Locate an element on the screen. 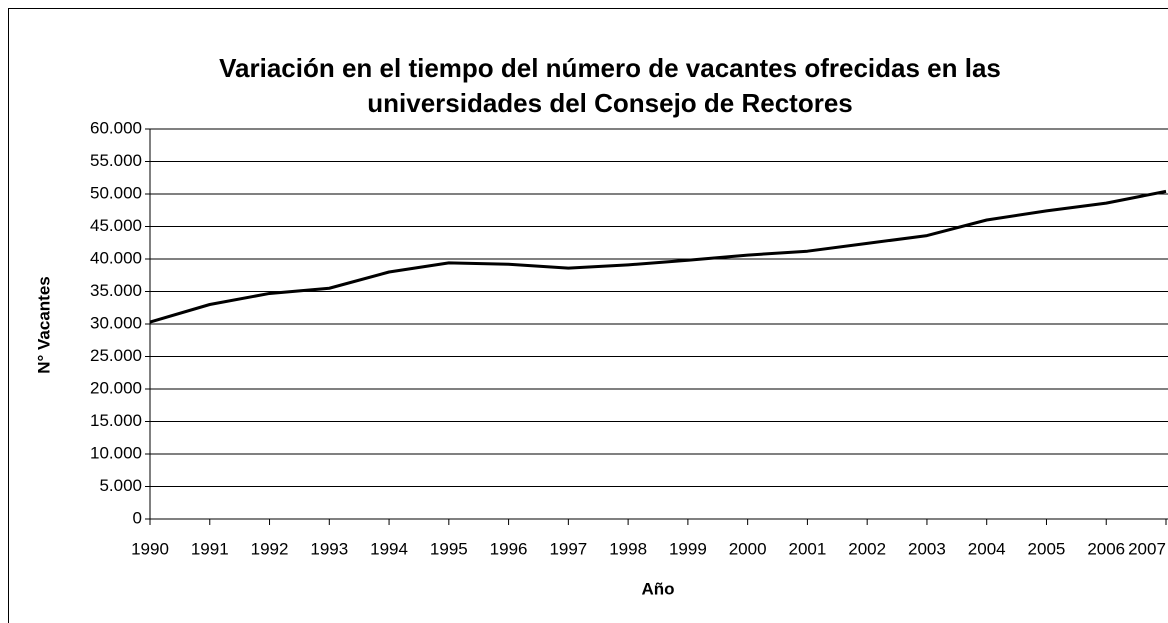  y-tick-label: 60.000 is located at coordinates (116, 127).